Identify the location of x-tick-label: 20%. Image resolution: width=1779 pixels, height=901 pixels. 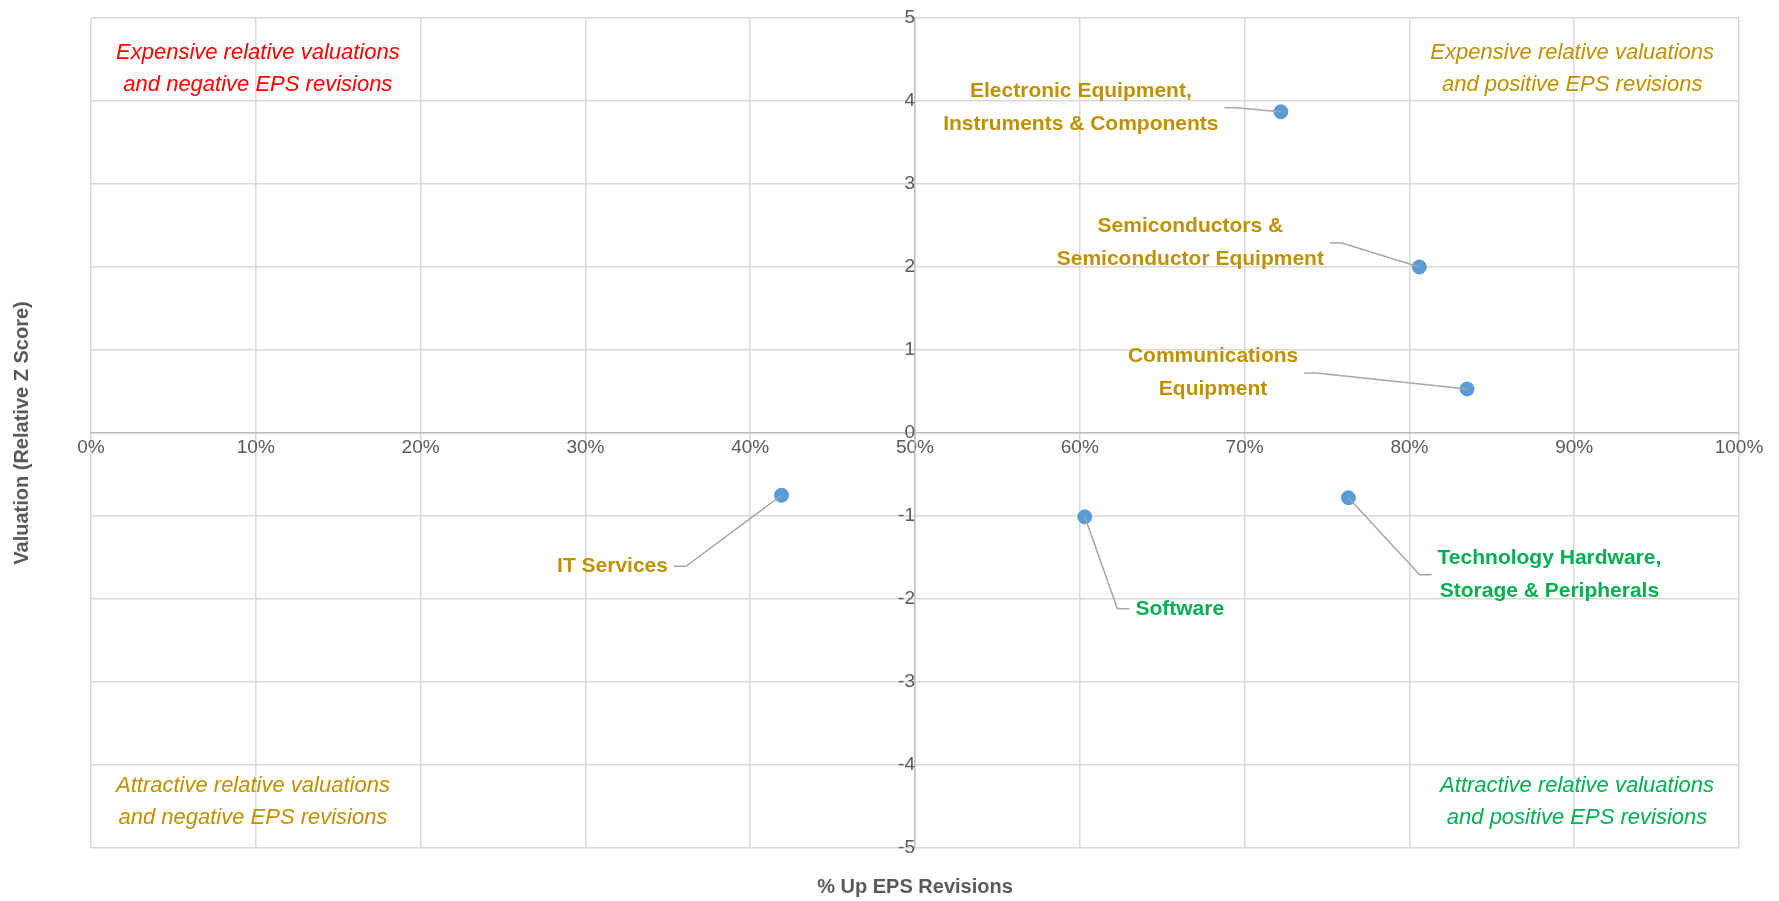
(420, 446).